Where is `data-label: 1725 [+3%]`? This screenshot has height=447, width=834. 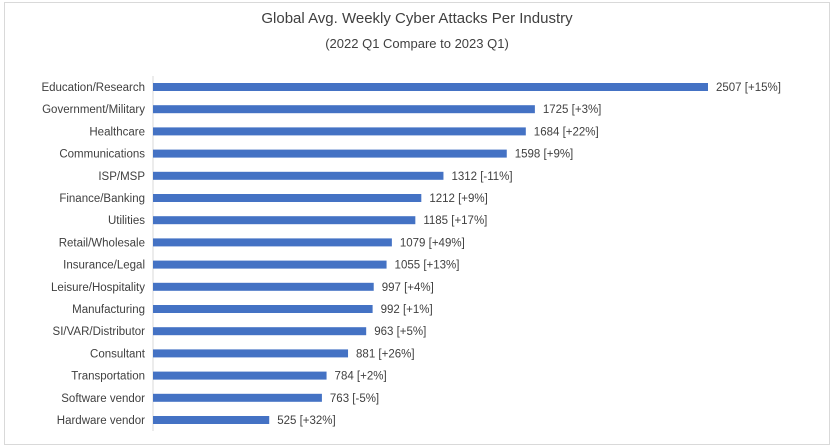 data-label: 1725 [+3%] is located at coordinates (572, 110).